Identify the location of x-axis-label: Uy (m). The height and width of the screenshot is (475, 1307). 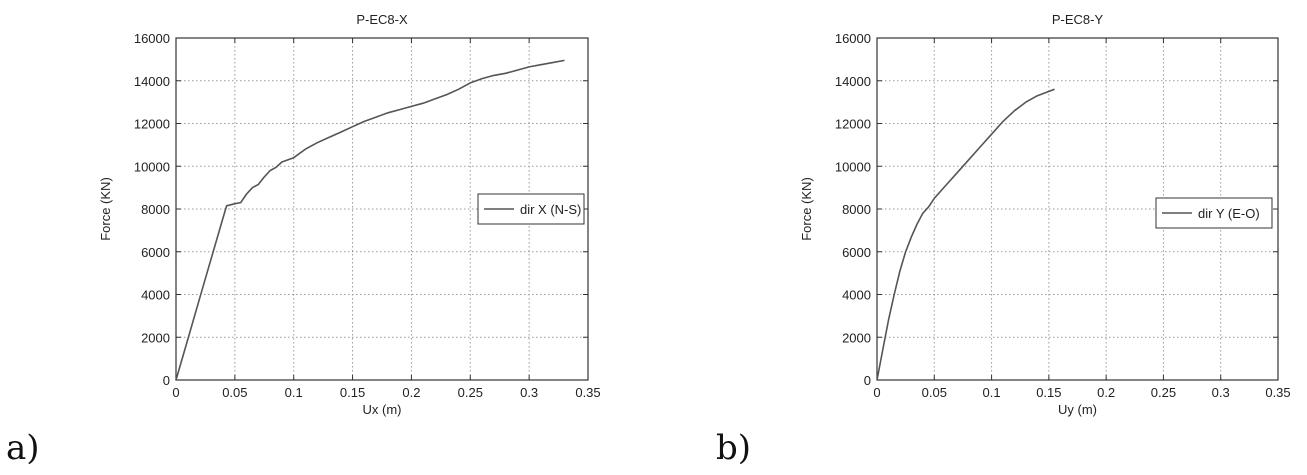
(1077, 409).